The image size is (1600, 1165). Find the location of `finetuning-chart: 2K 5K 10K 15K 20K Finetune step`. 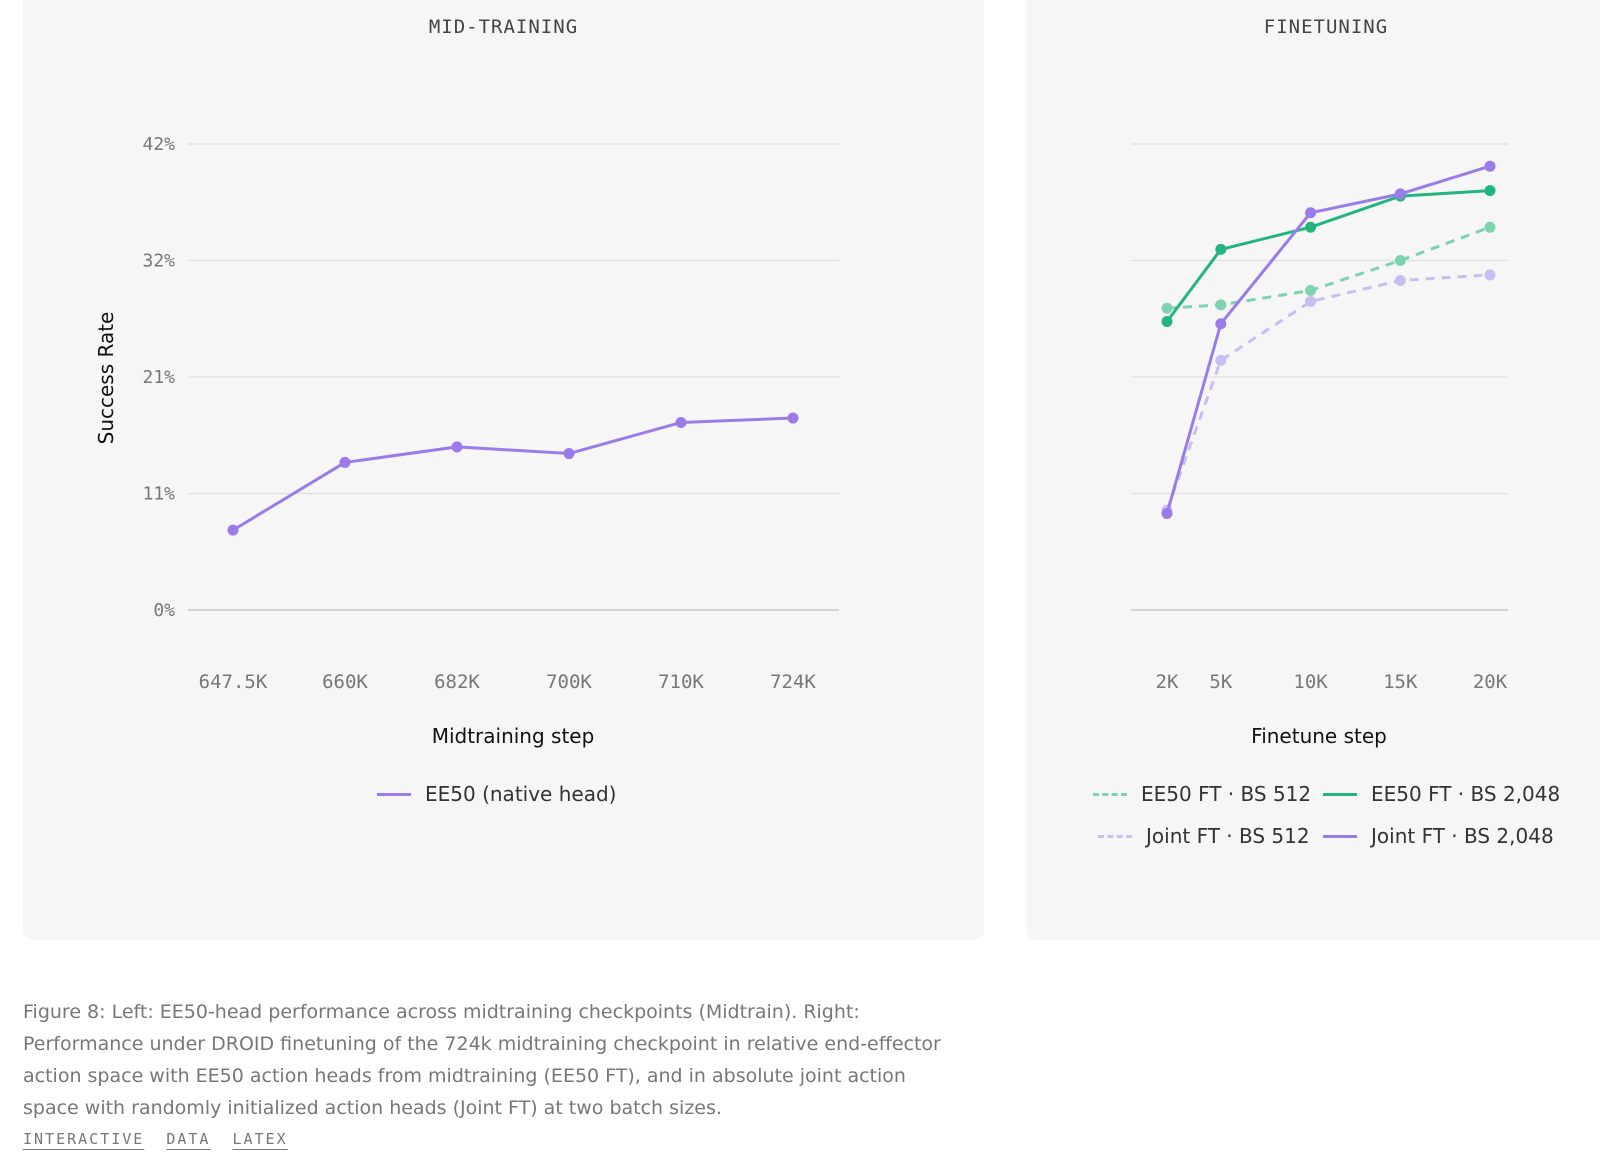

finetuning-chart: 2K 5K 10K 15K 20K Finetune step is located at coordinates (1319, 445).